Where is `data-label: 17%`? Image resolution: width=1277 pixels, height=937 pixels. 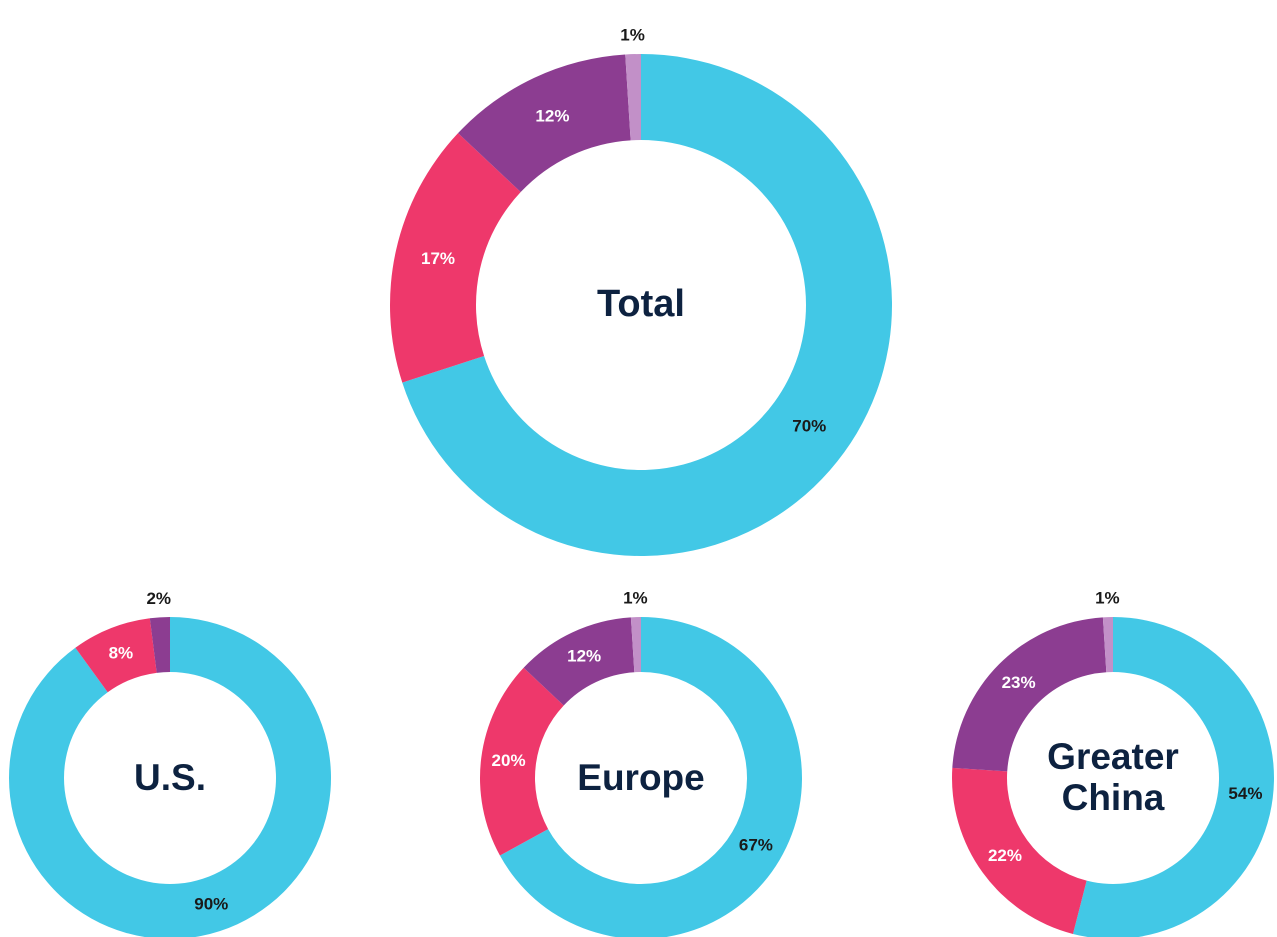
data-label: 17% is located at coordinates (438, 258).